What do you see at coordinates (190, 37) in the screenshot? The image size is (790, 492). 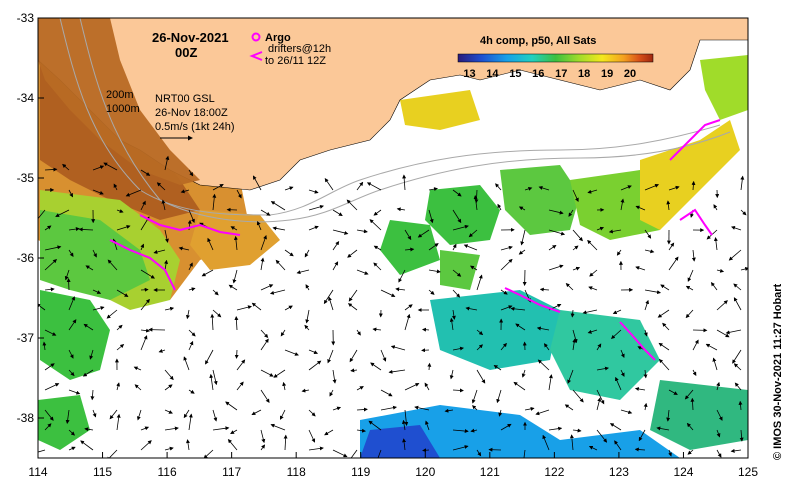 I see `map-date: 26-Nov-2021` at bounding box center [190, 37].